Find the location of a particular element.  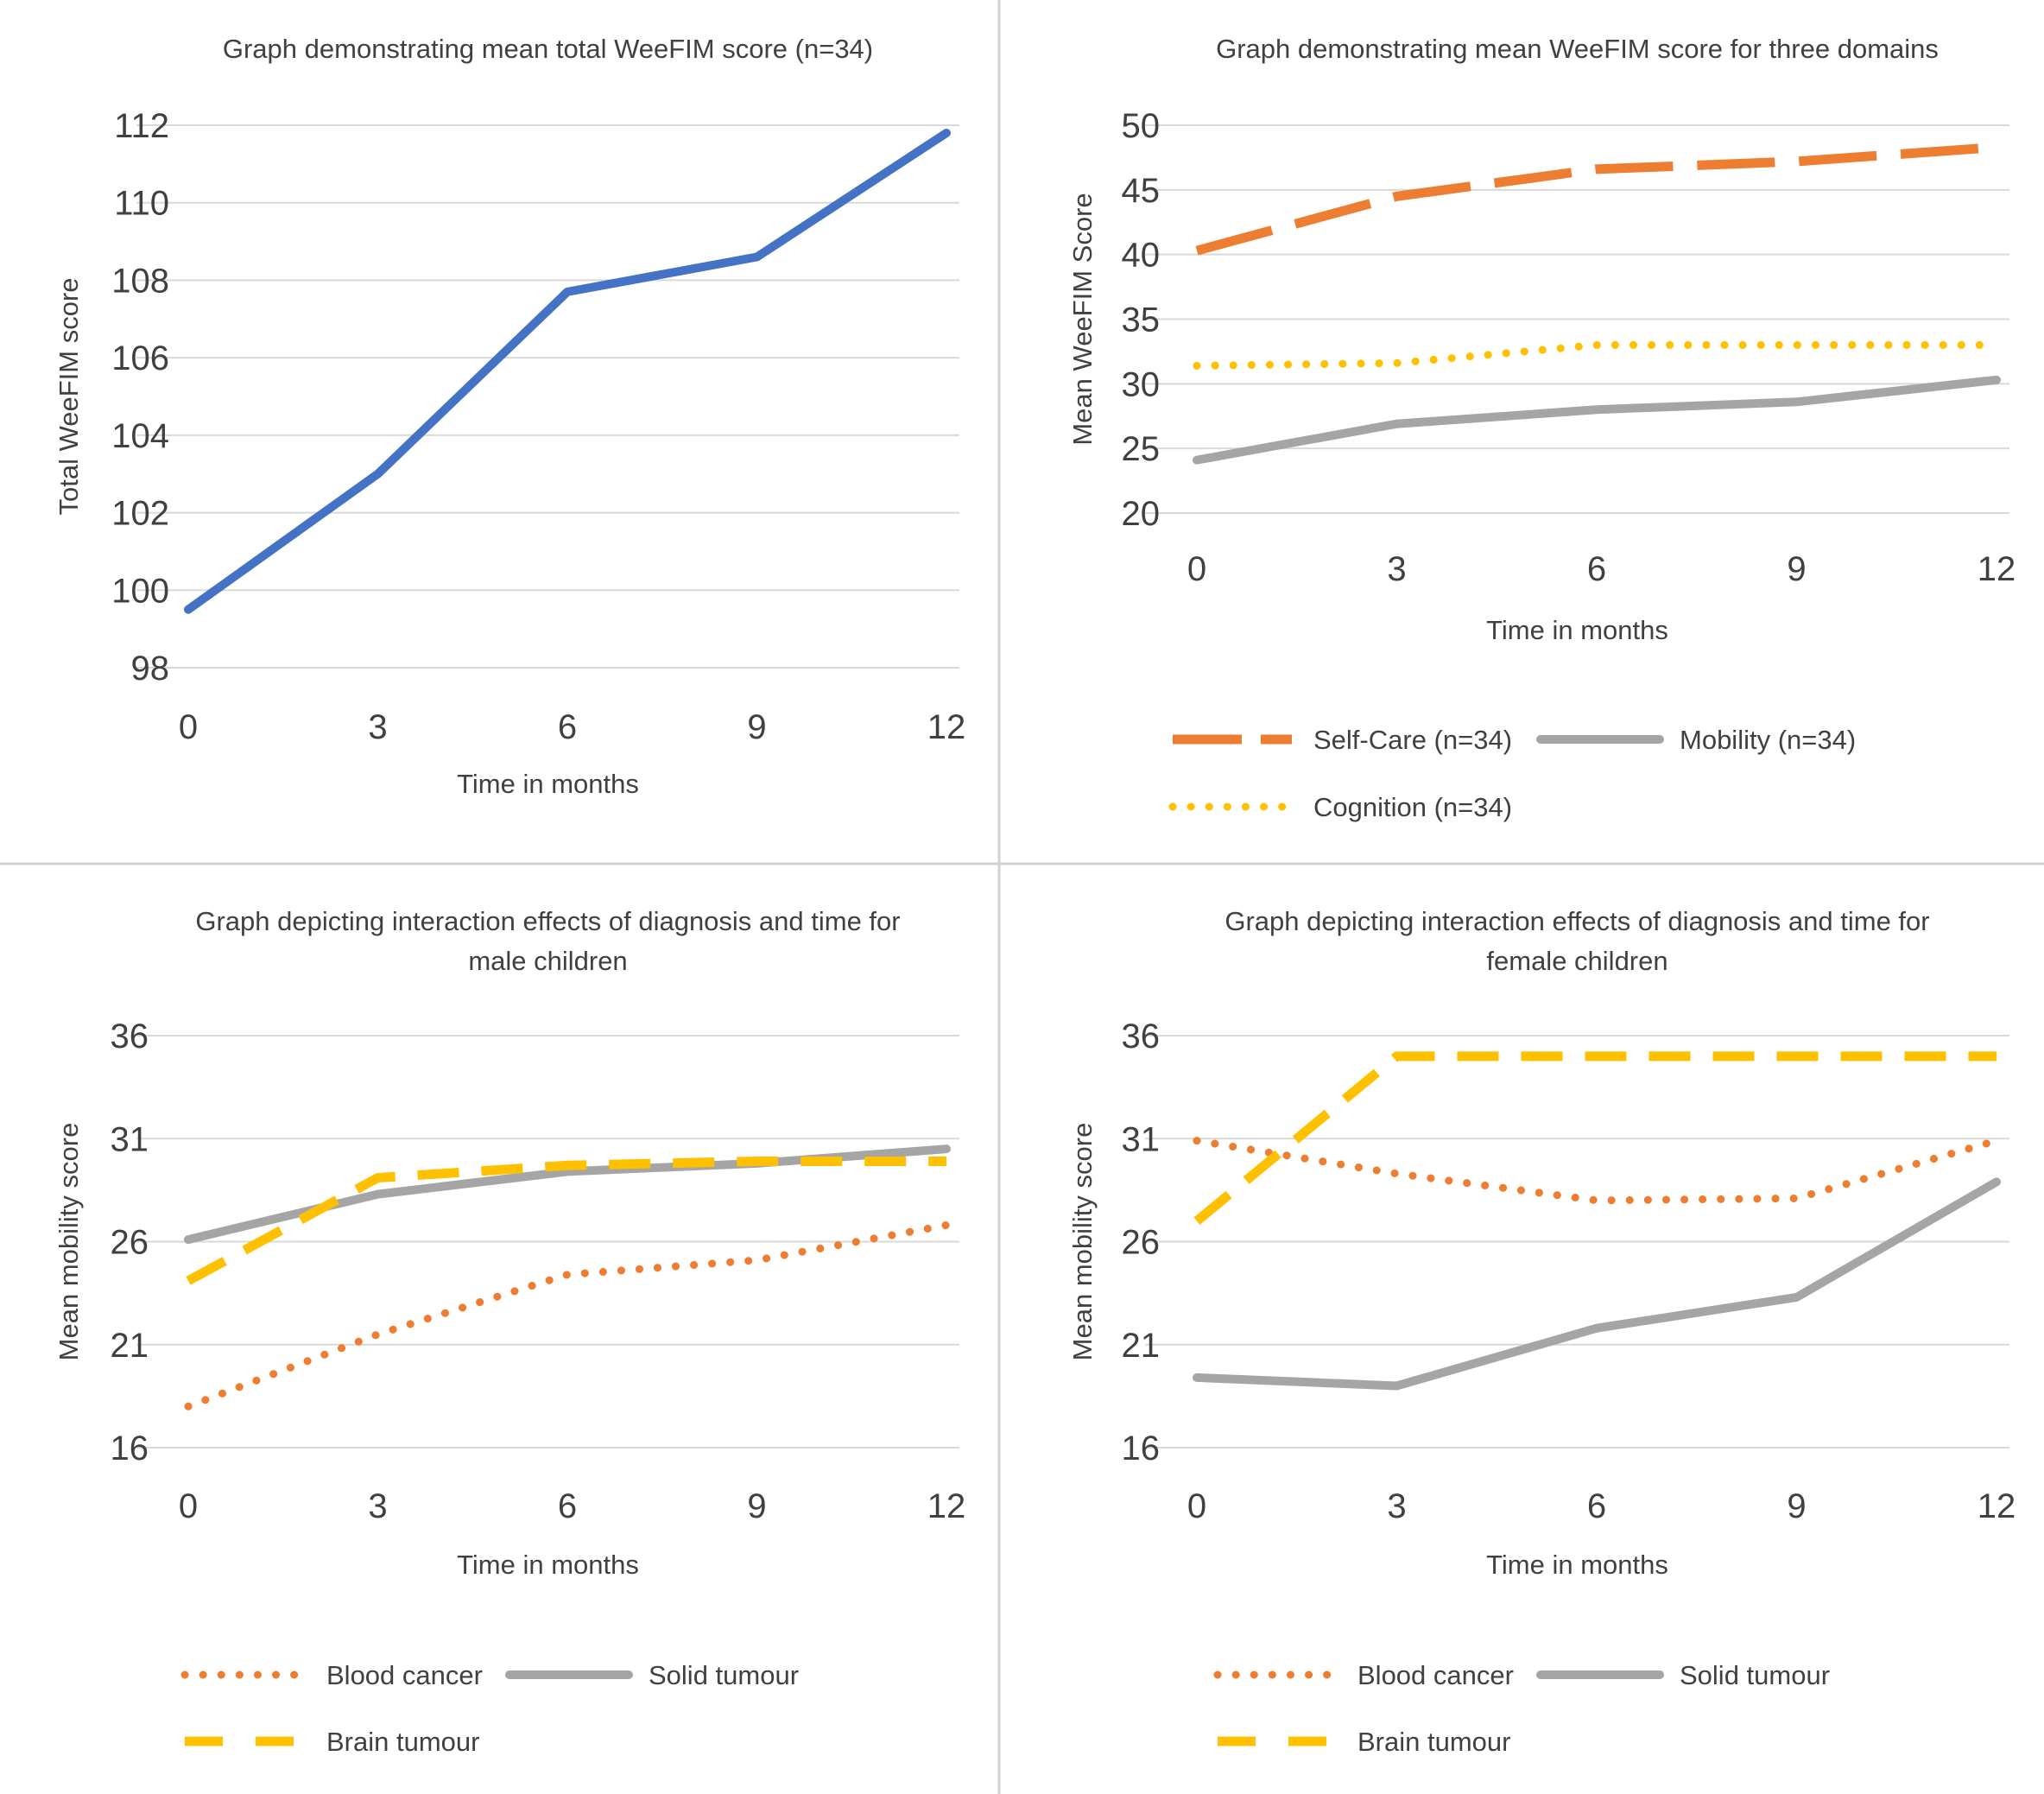

y-tick-label: 98 is located at coordinates (150, 669).